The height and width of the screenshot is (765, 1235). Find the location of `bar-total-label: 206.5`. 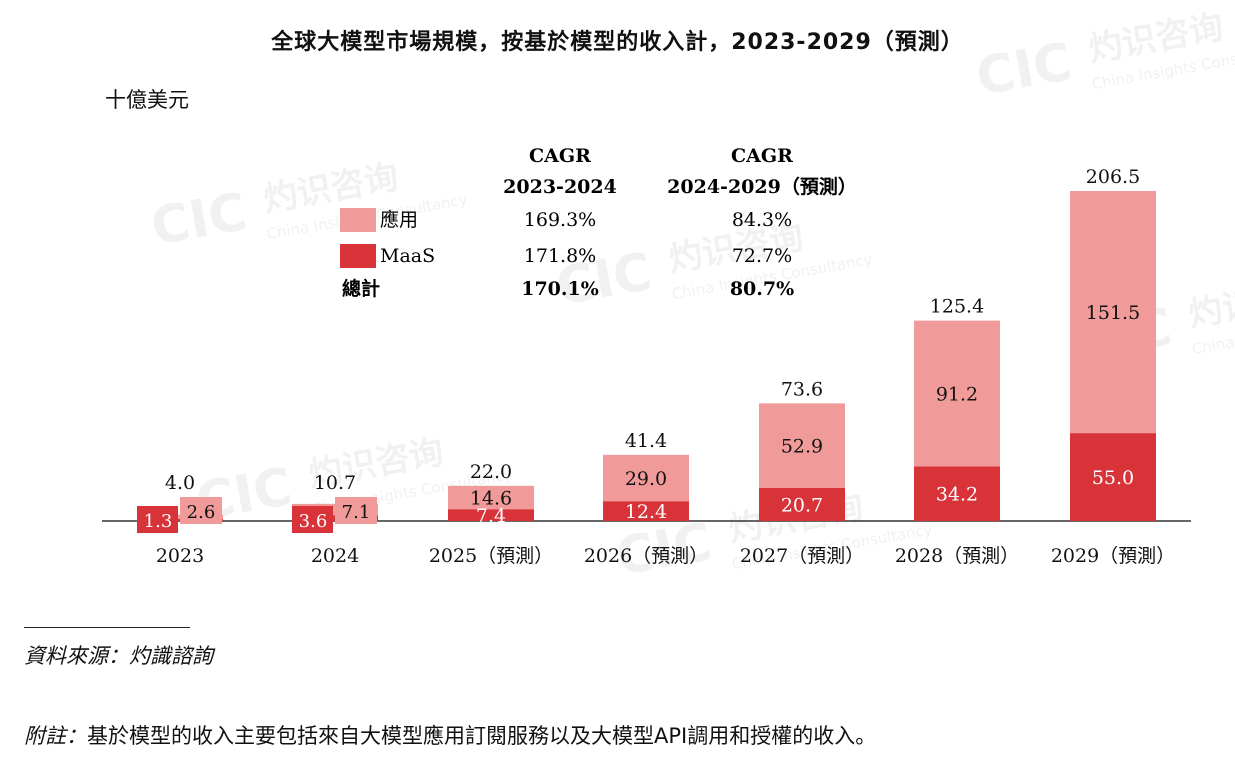

bar-total-label: 206.5 is located at coordinates (1113, 177).